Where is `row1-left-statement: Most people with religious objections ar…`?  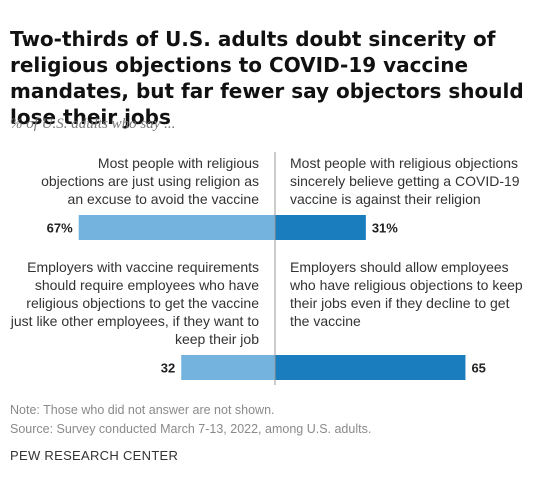 row1-left-statement: Most people with religious objections ar… is located at coordinates (150, 181).